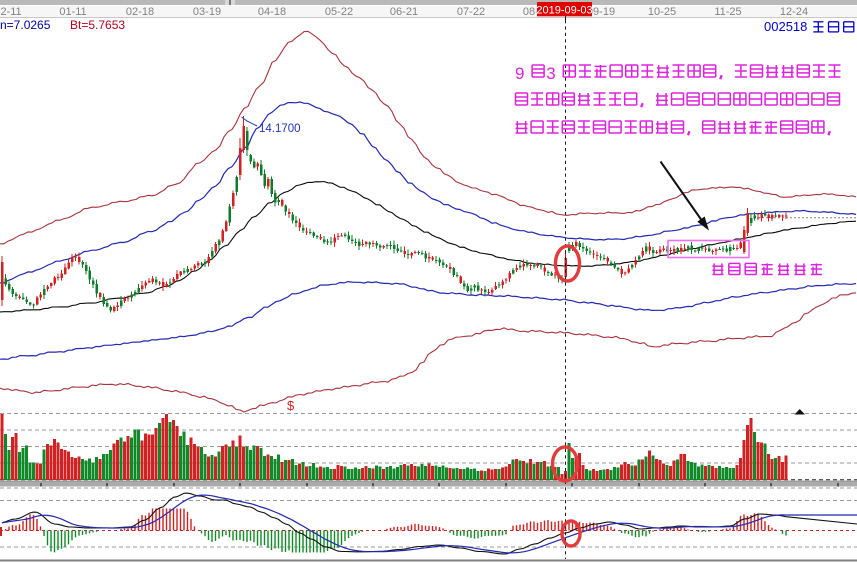 The height and width of the screenshot is (563, 857). What do you see at coordinates (97, 25) in the screenshot?
I see `svg-text: Bt=5.7653` at bounding box center [97, 25].